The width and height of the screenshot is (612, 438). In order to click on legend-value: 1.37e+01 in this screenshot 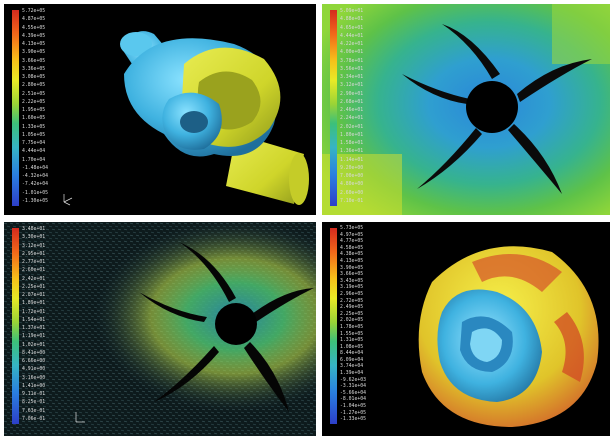, I will do `click(34, 328)`.